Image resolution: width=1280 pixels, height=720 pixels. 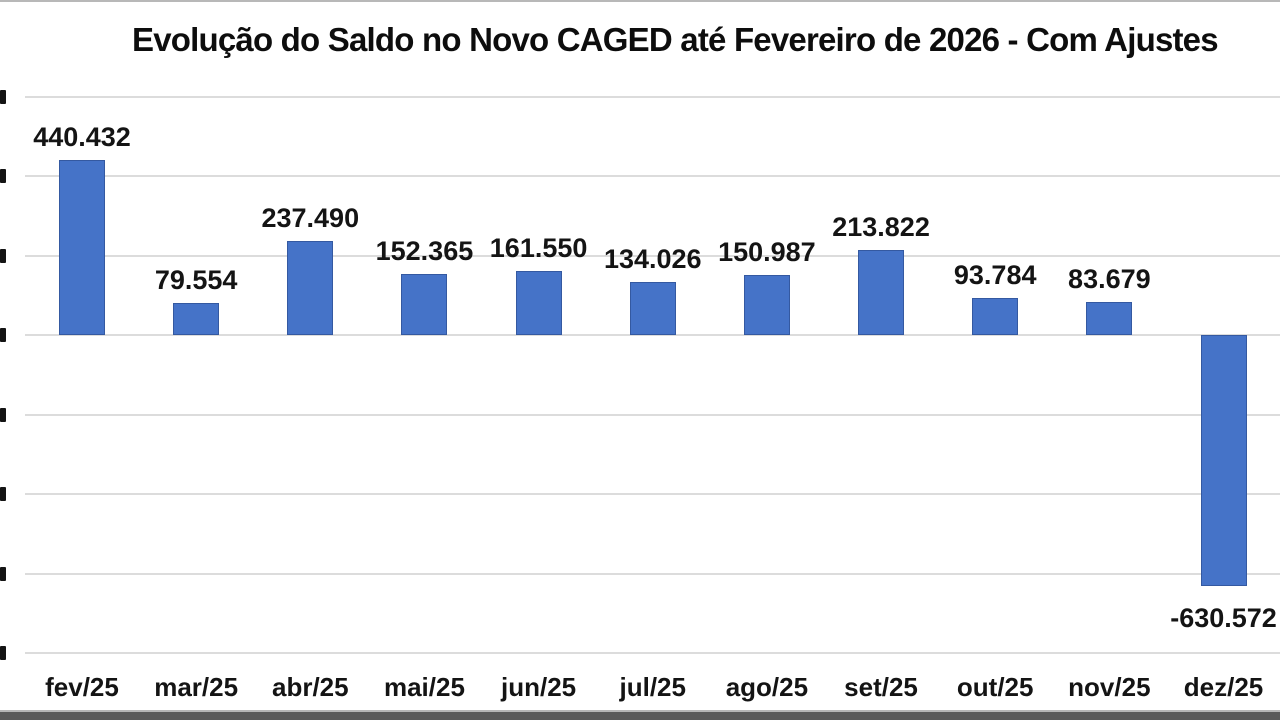 I want to click on chart-bar-jun/25, so click(x=538, y=302).